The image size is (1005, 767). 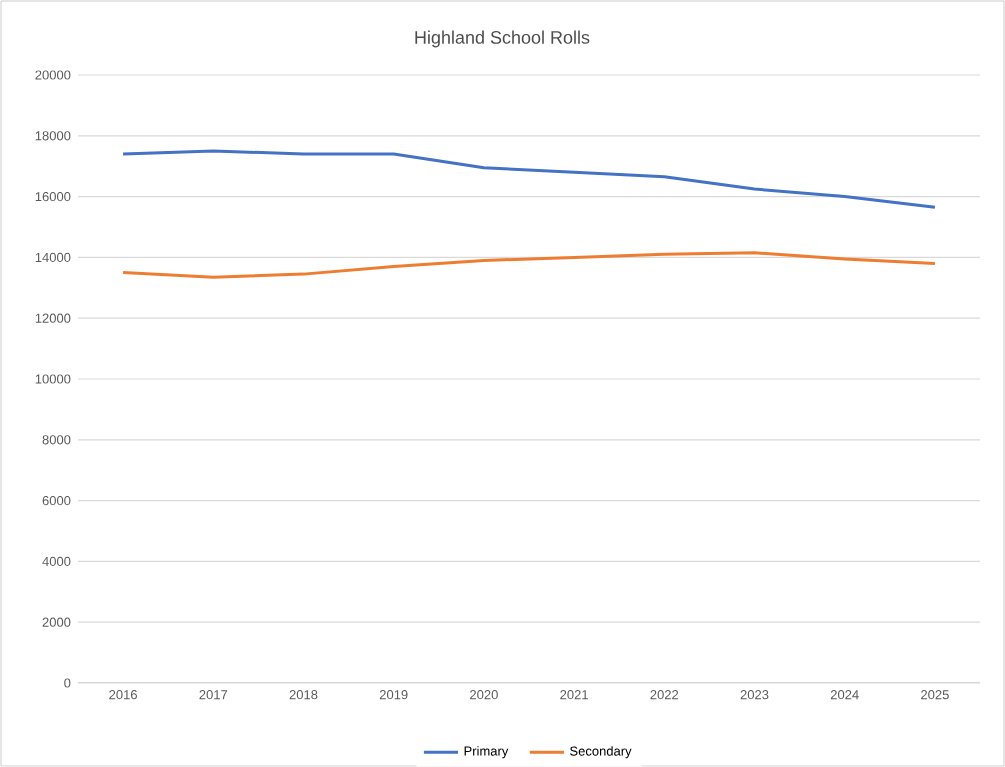 I want to click on x-tick-label: 2021, so click(x=574, y=695).